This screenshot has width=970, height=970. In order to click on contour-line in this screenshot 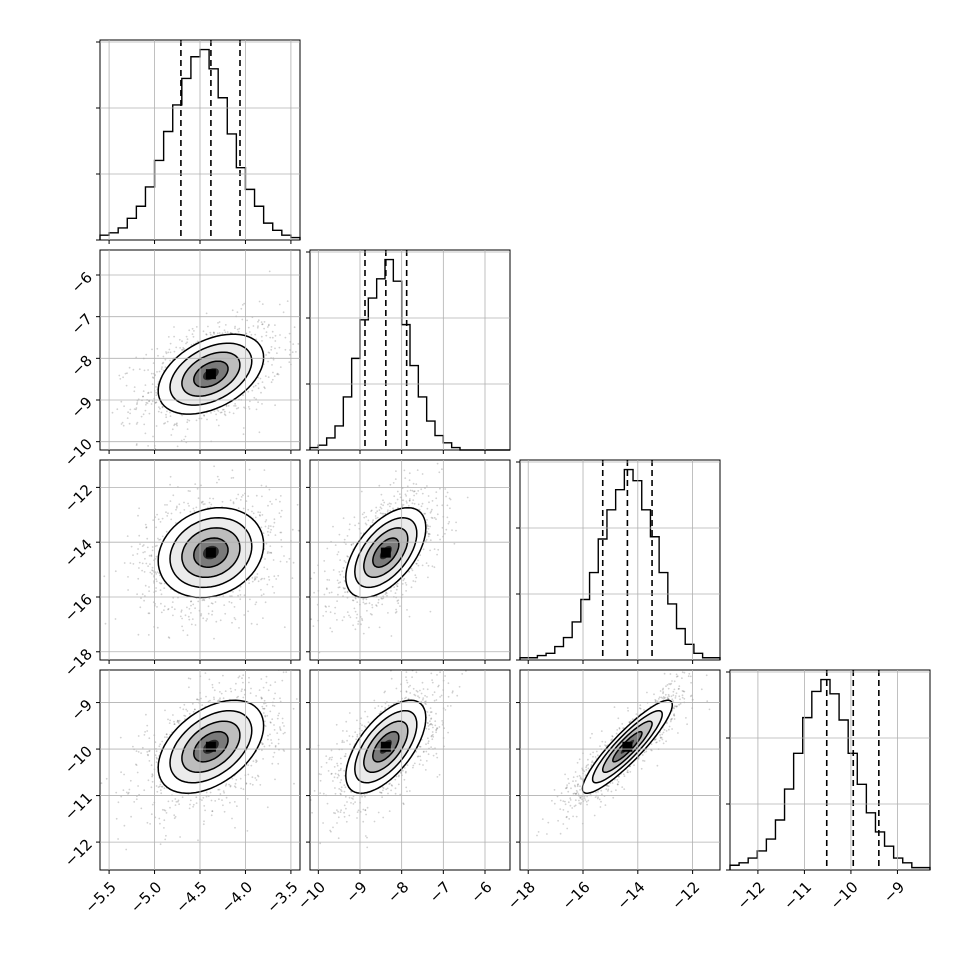, I will do `click(386, 552)`.